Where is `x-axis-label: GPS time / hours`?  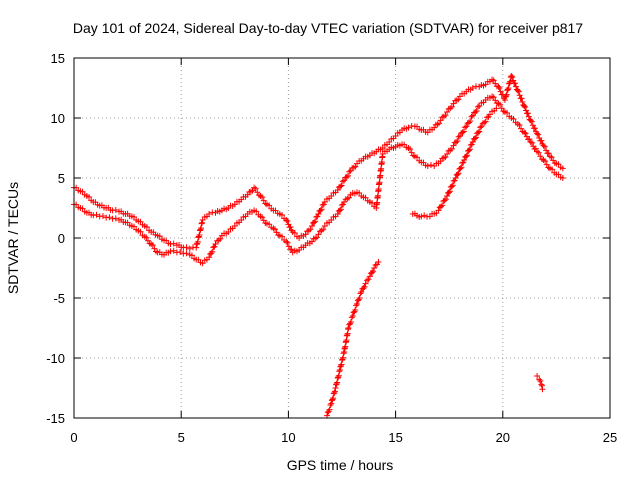
x-axis-label: GPS time / hours is located at coordinates (340, 465).